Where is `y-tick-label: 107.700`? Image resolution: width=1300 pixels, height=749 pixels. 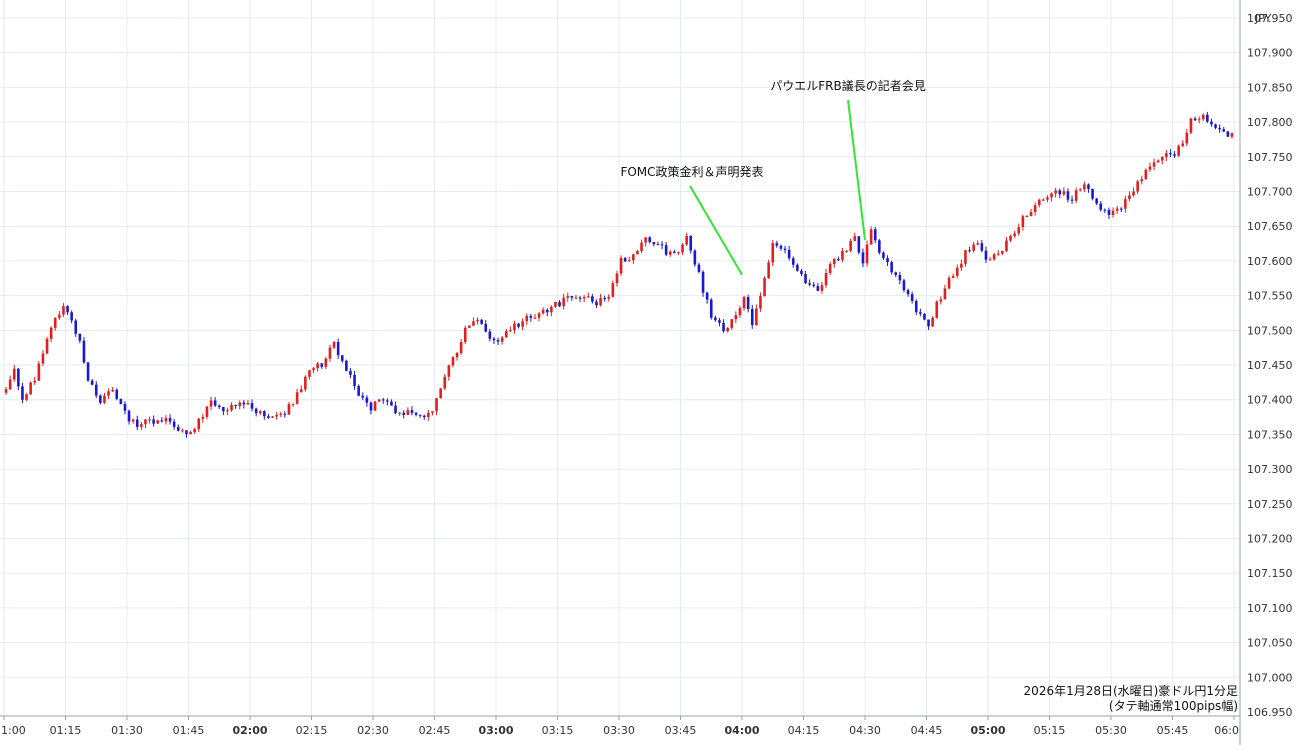
y-tick-label: 107.700 is located at coordinates (1270, 192).